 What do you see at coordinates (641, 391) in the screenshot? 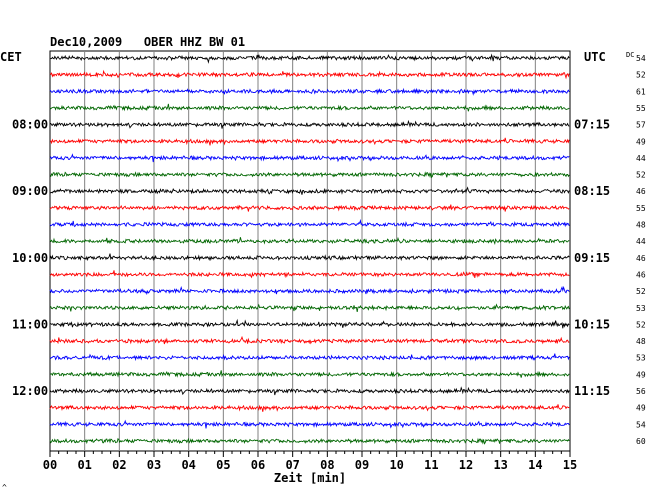
I see `dc-value: 56` at bounding box center [641, 391].